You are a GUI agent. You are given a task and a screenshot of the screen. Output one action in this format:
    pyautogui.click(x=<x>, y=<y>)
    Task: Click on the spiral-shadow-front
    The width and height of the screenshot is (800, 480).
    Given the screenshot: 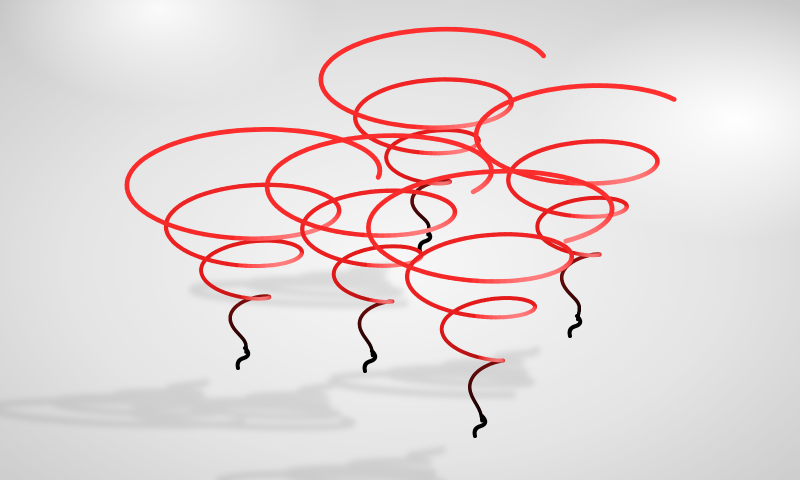 What is the action you would take?
    pyautogui.click(x=330, y=463)
    